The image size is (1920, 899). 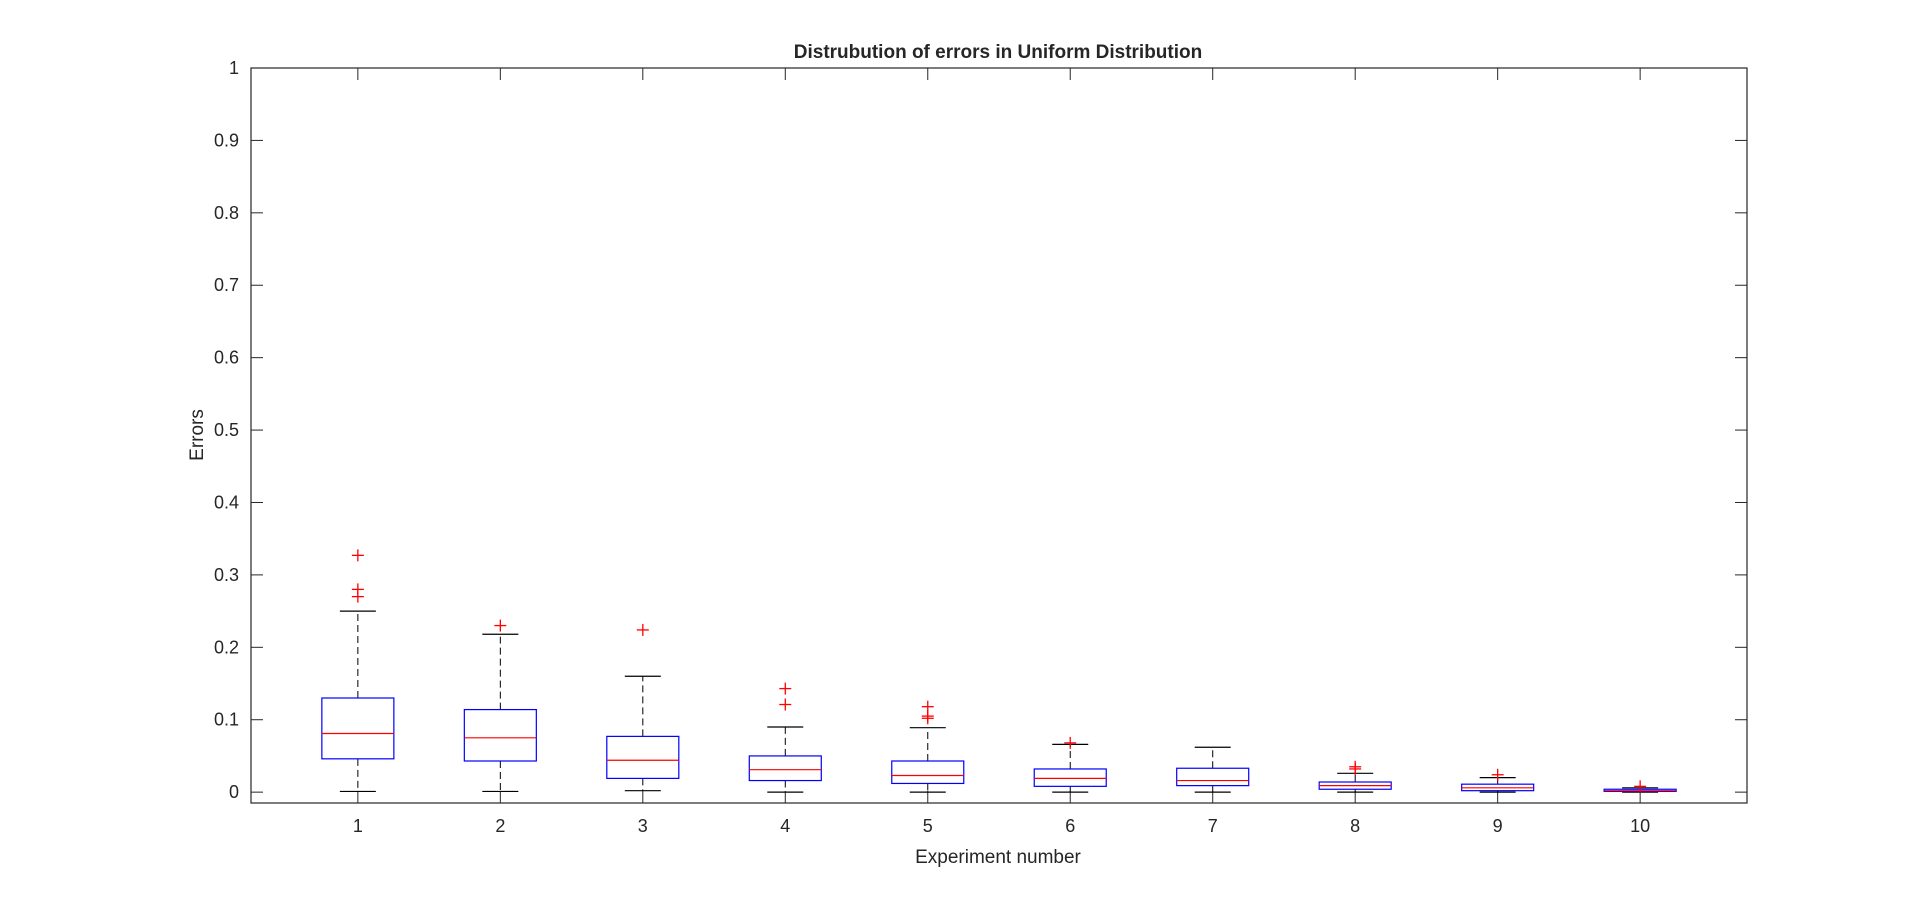 What do you see at coordinates (226, 140) in the screenshot?
I see `y-tick-label: 0.9` at bounding box center [226, 140].